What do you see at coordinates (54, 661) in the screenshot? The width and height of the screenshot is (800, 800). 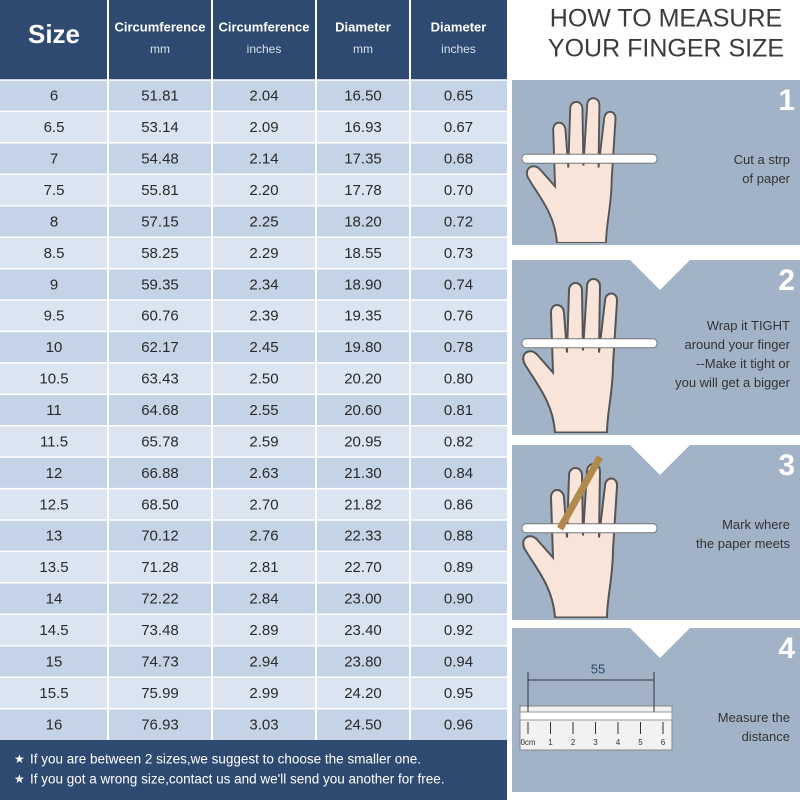 I see `table-cell: 15` at bounding box center [54, 661].